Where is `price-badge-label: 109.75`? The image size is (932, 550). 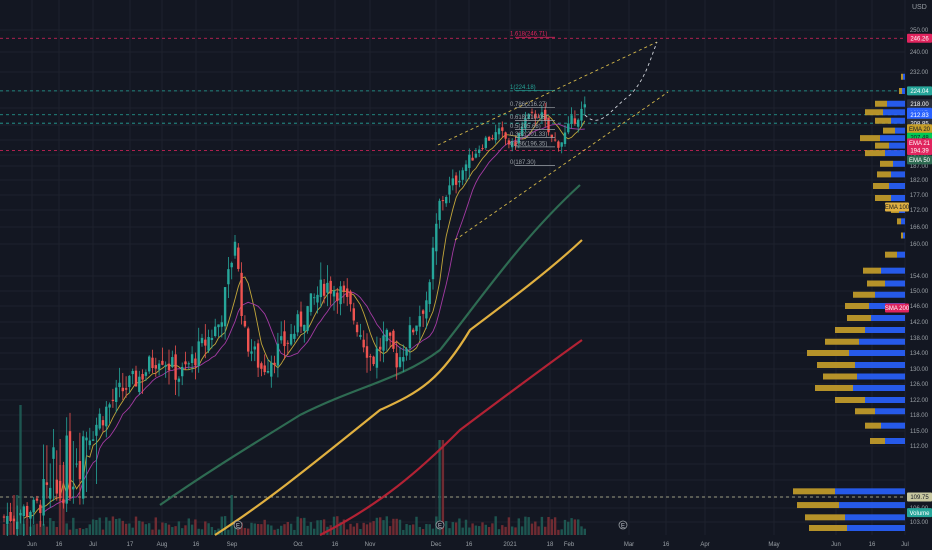 price-badge-label: 109.75 is located at coordinates (919, 498).